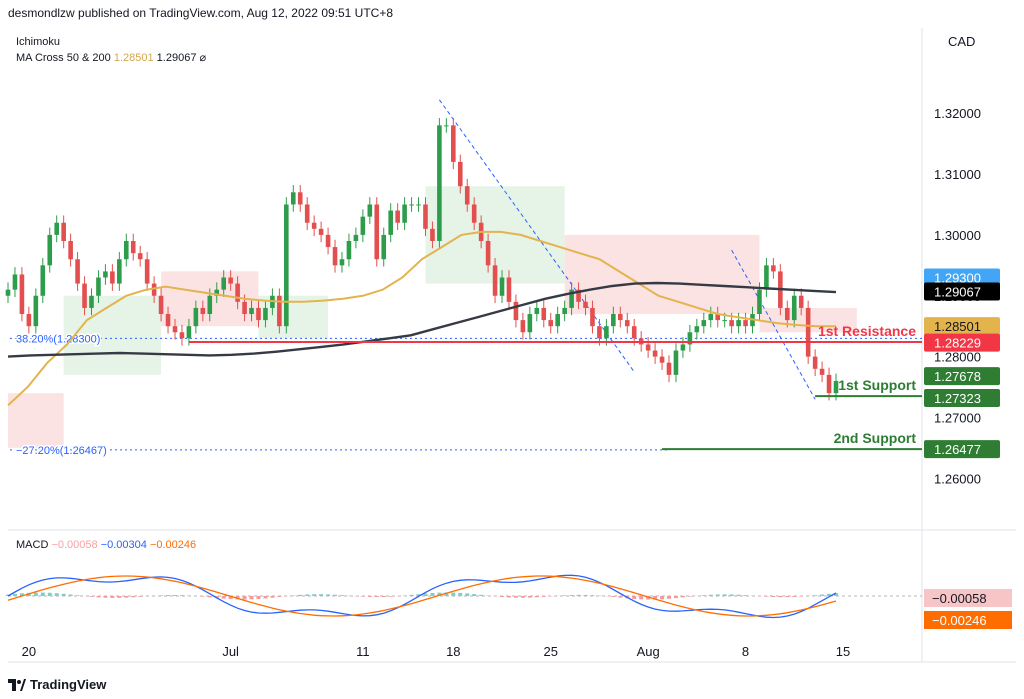 This screenshot has height=699, width=1024. Describe the element at coordinates (68, 684) in the screenshot. I see `tradingview-brand-label: TradingView` at that location.